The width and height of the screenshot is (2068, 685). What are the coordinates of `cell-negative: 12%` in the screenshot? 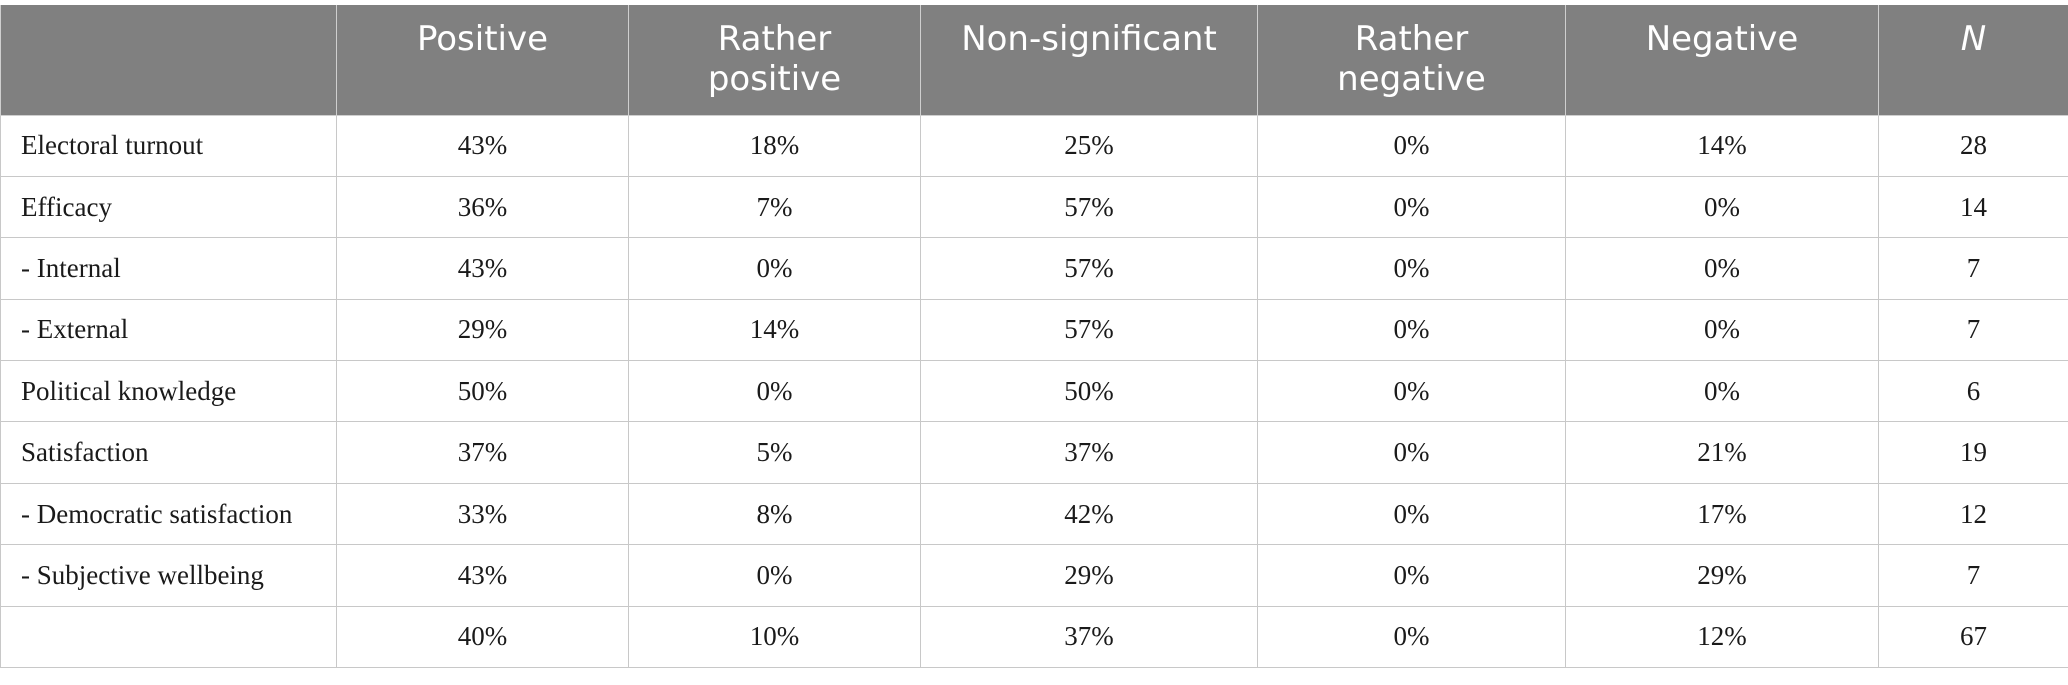 It's located at (1722, 637).